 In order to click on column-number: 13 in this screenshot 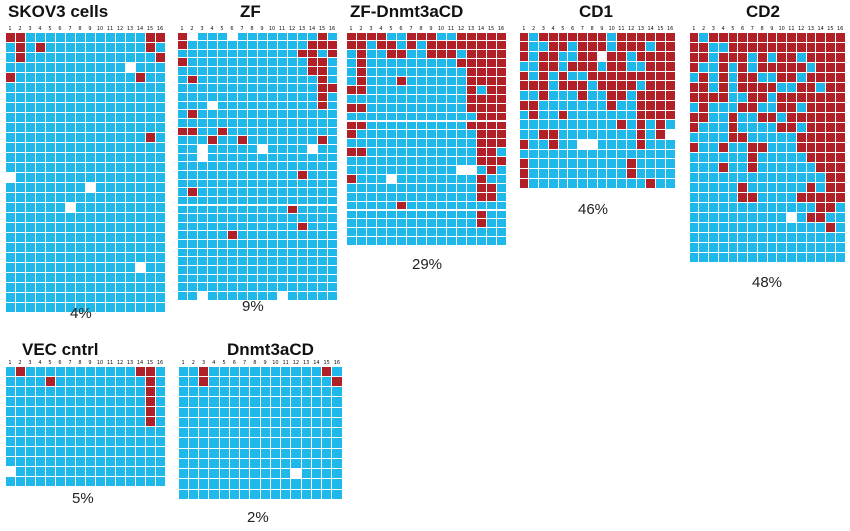, I will do `click(811, 29)`.